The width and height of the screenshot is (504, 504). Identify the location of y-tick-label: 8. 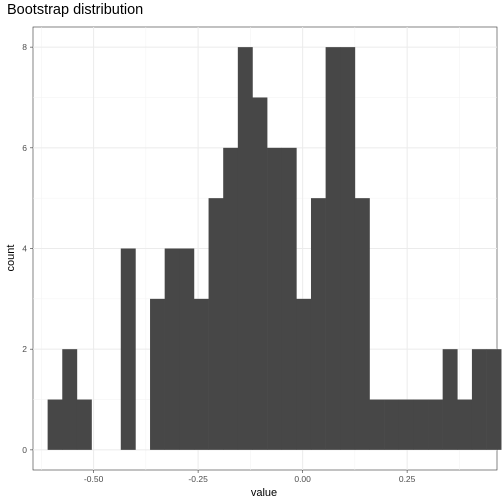
(24, 47).